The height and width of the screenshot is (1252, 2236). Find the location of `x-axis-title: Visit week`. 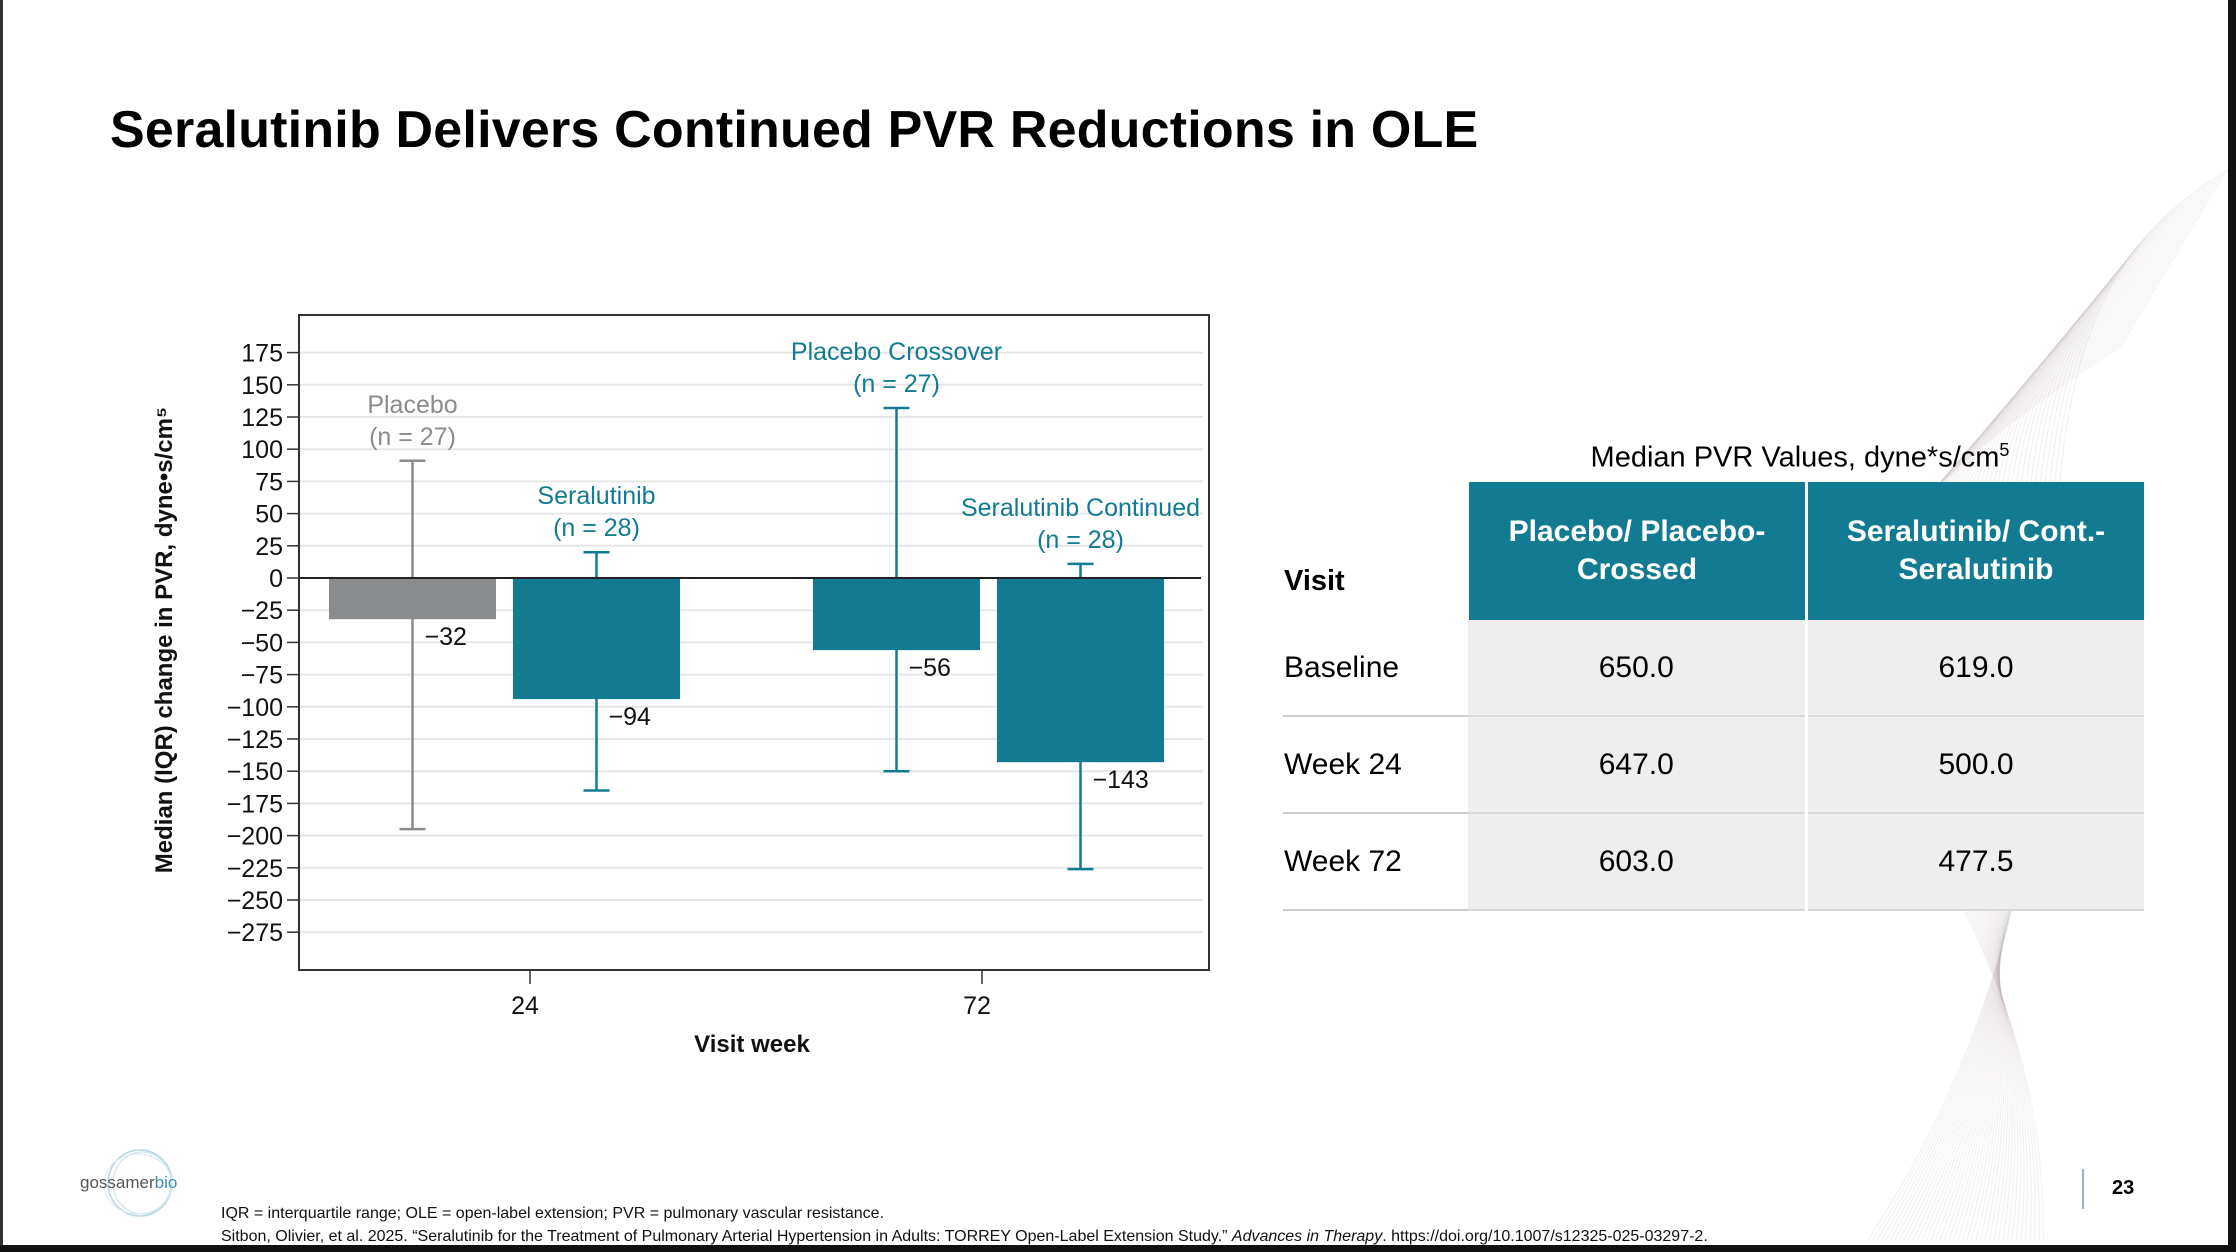

x-axis-title: Visit week is located at coordinates (752, 1044).